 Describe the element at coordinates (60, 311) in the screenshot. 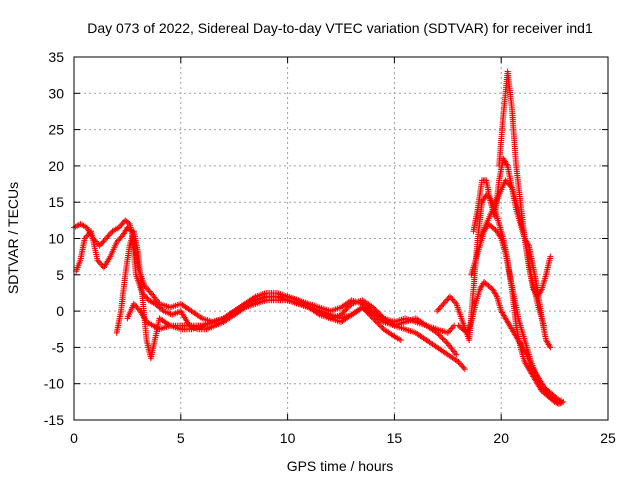

I see `y-tick-label: 0` at that location.